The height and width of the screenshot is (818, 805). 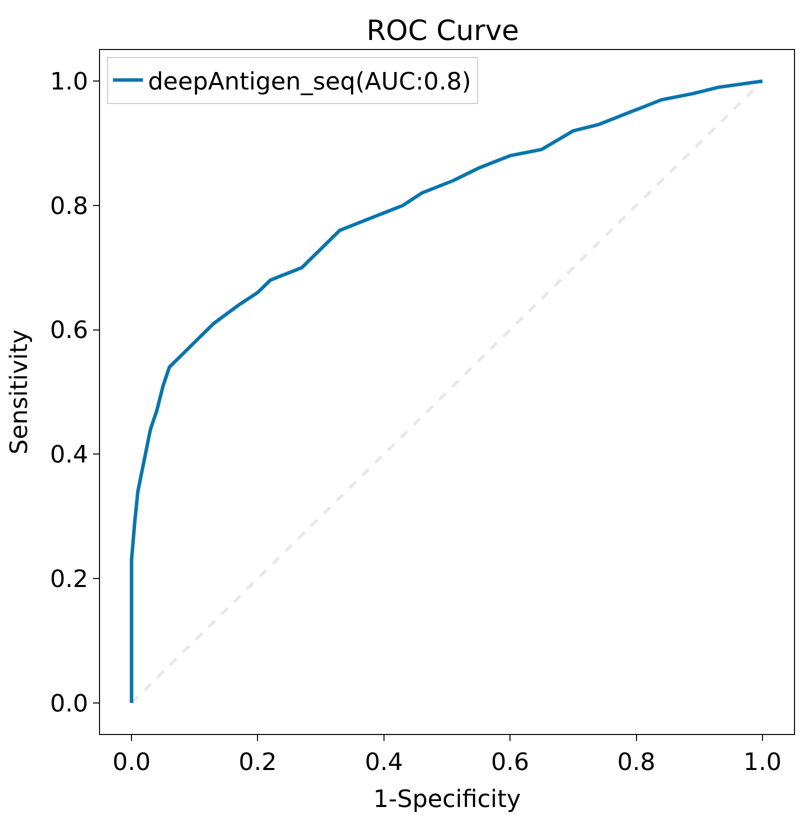 I want to click on y-tick-label: 1.0, so click(x=69, y=81).